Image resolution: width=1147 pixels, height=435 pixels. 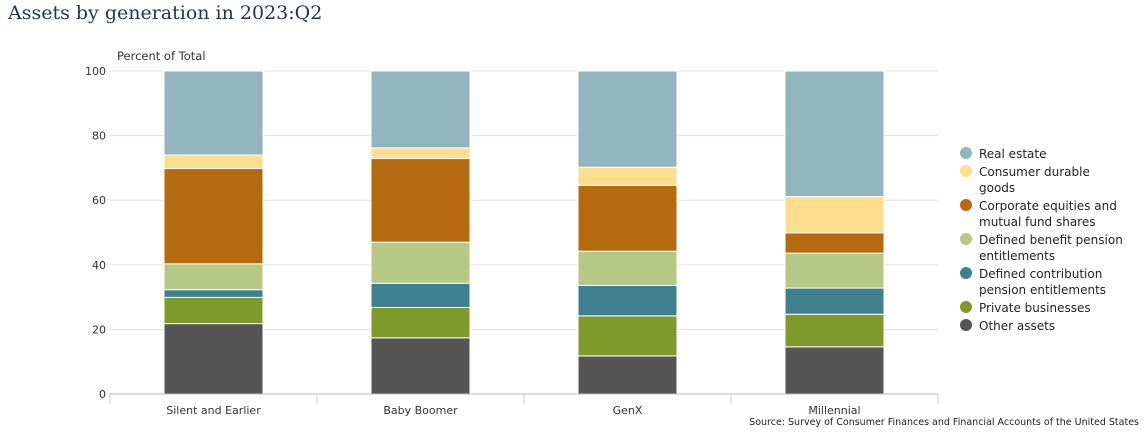 What do you see at coordinates (1050, 154) in the screenshot?
I see `legend-item: Real estate` at bounding box center [1050, 154].